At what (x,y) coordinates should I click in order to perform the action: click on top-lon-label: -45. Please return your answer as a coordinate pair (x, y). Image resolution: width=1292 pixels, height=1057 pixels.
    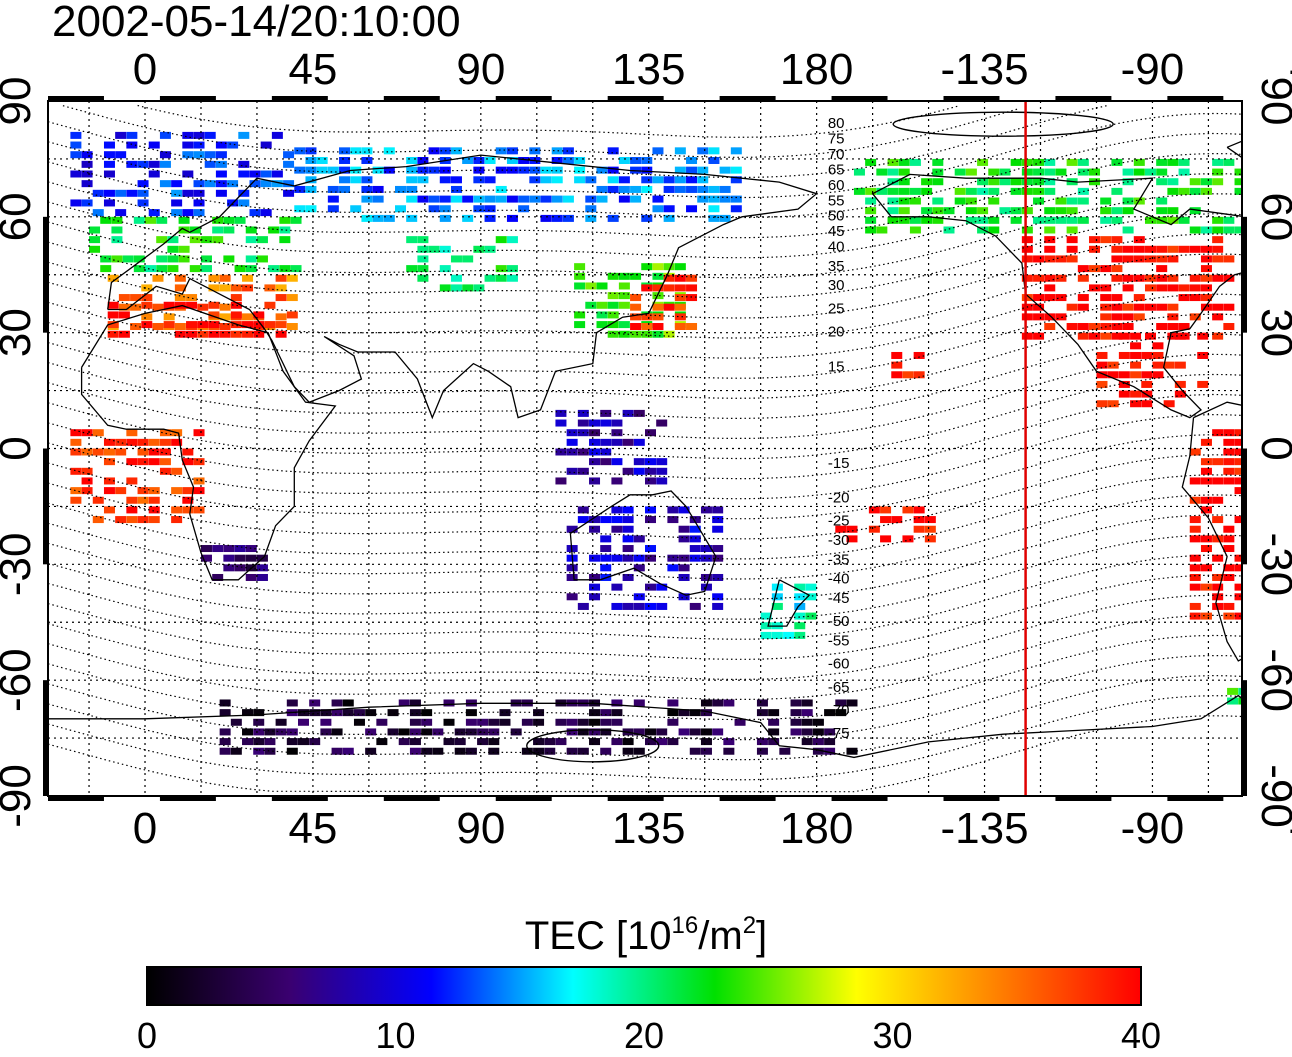
    Looking at the image, I should click on (1290, 69).